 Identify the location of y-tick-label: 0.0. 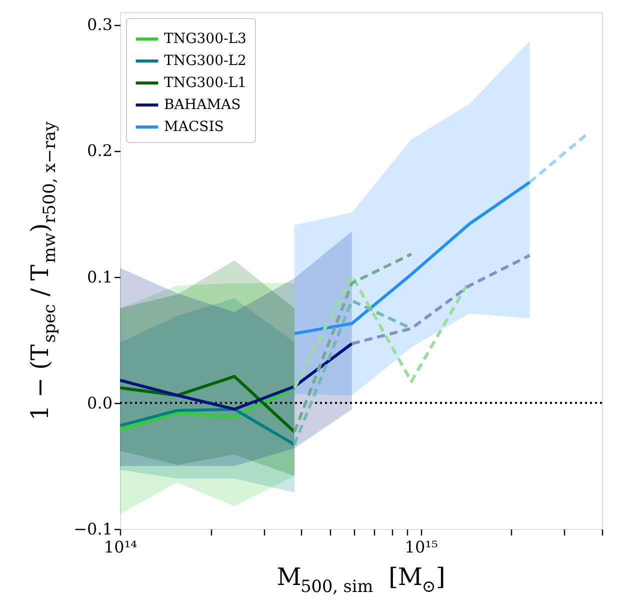
(99, 402).